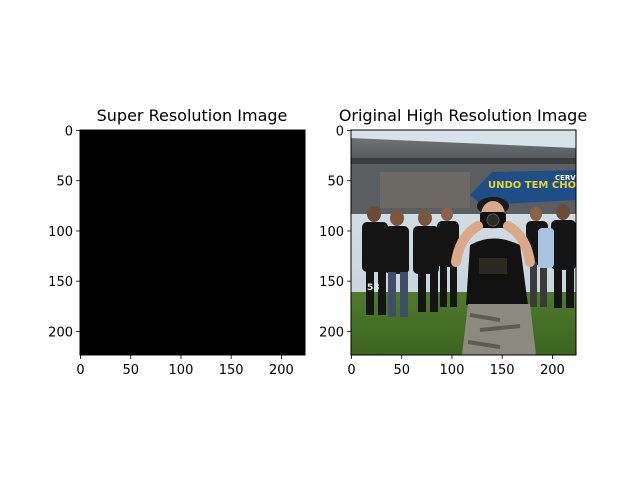 This screenshot has height=480, width=640. What do you see at coordinates (539, 185) in the screenshot?
I see `photo-banner-text: UNDO TEM CHOPP` at bounding box center [539, 185].